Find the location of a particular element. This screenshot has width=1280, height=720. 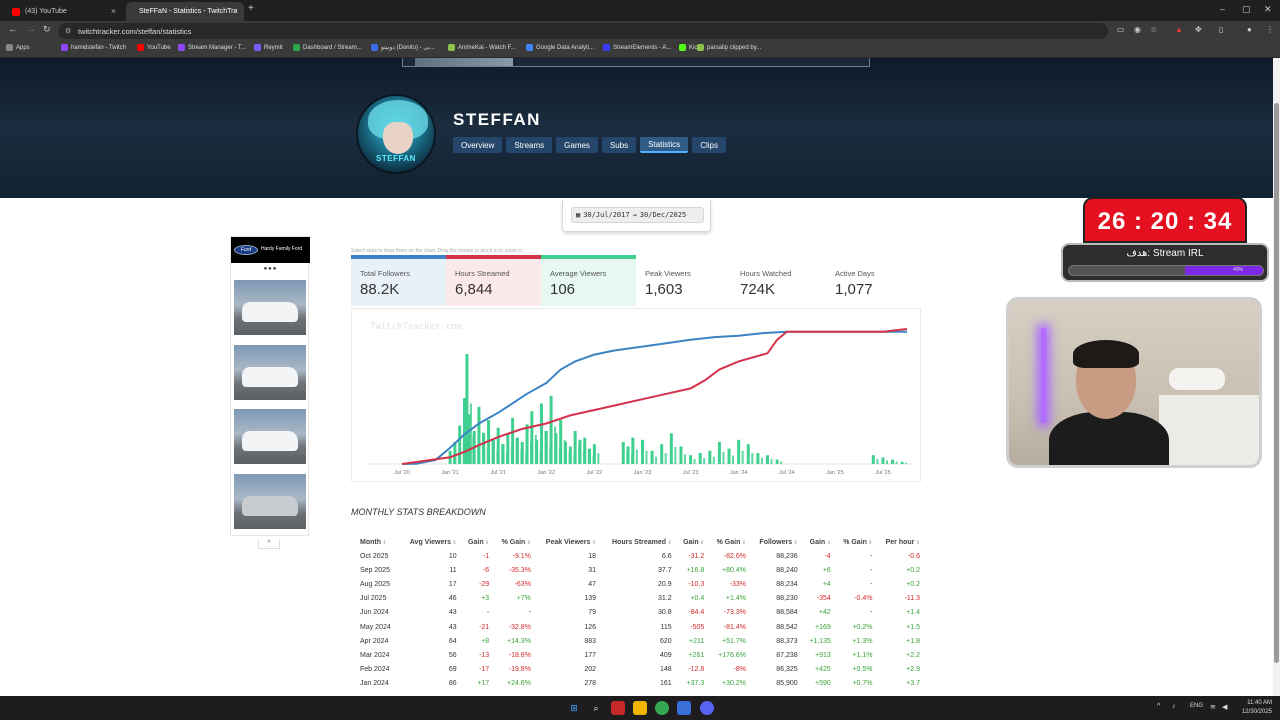

app-icon-blue is located at coordinates (684, 708).